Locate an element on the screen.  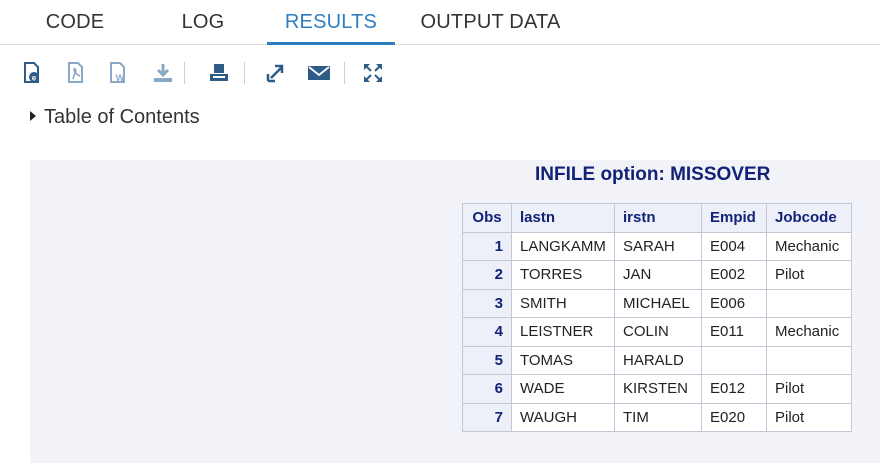
table-cell: TORRES is located at coordinates (563, 275).